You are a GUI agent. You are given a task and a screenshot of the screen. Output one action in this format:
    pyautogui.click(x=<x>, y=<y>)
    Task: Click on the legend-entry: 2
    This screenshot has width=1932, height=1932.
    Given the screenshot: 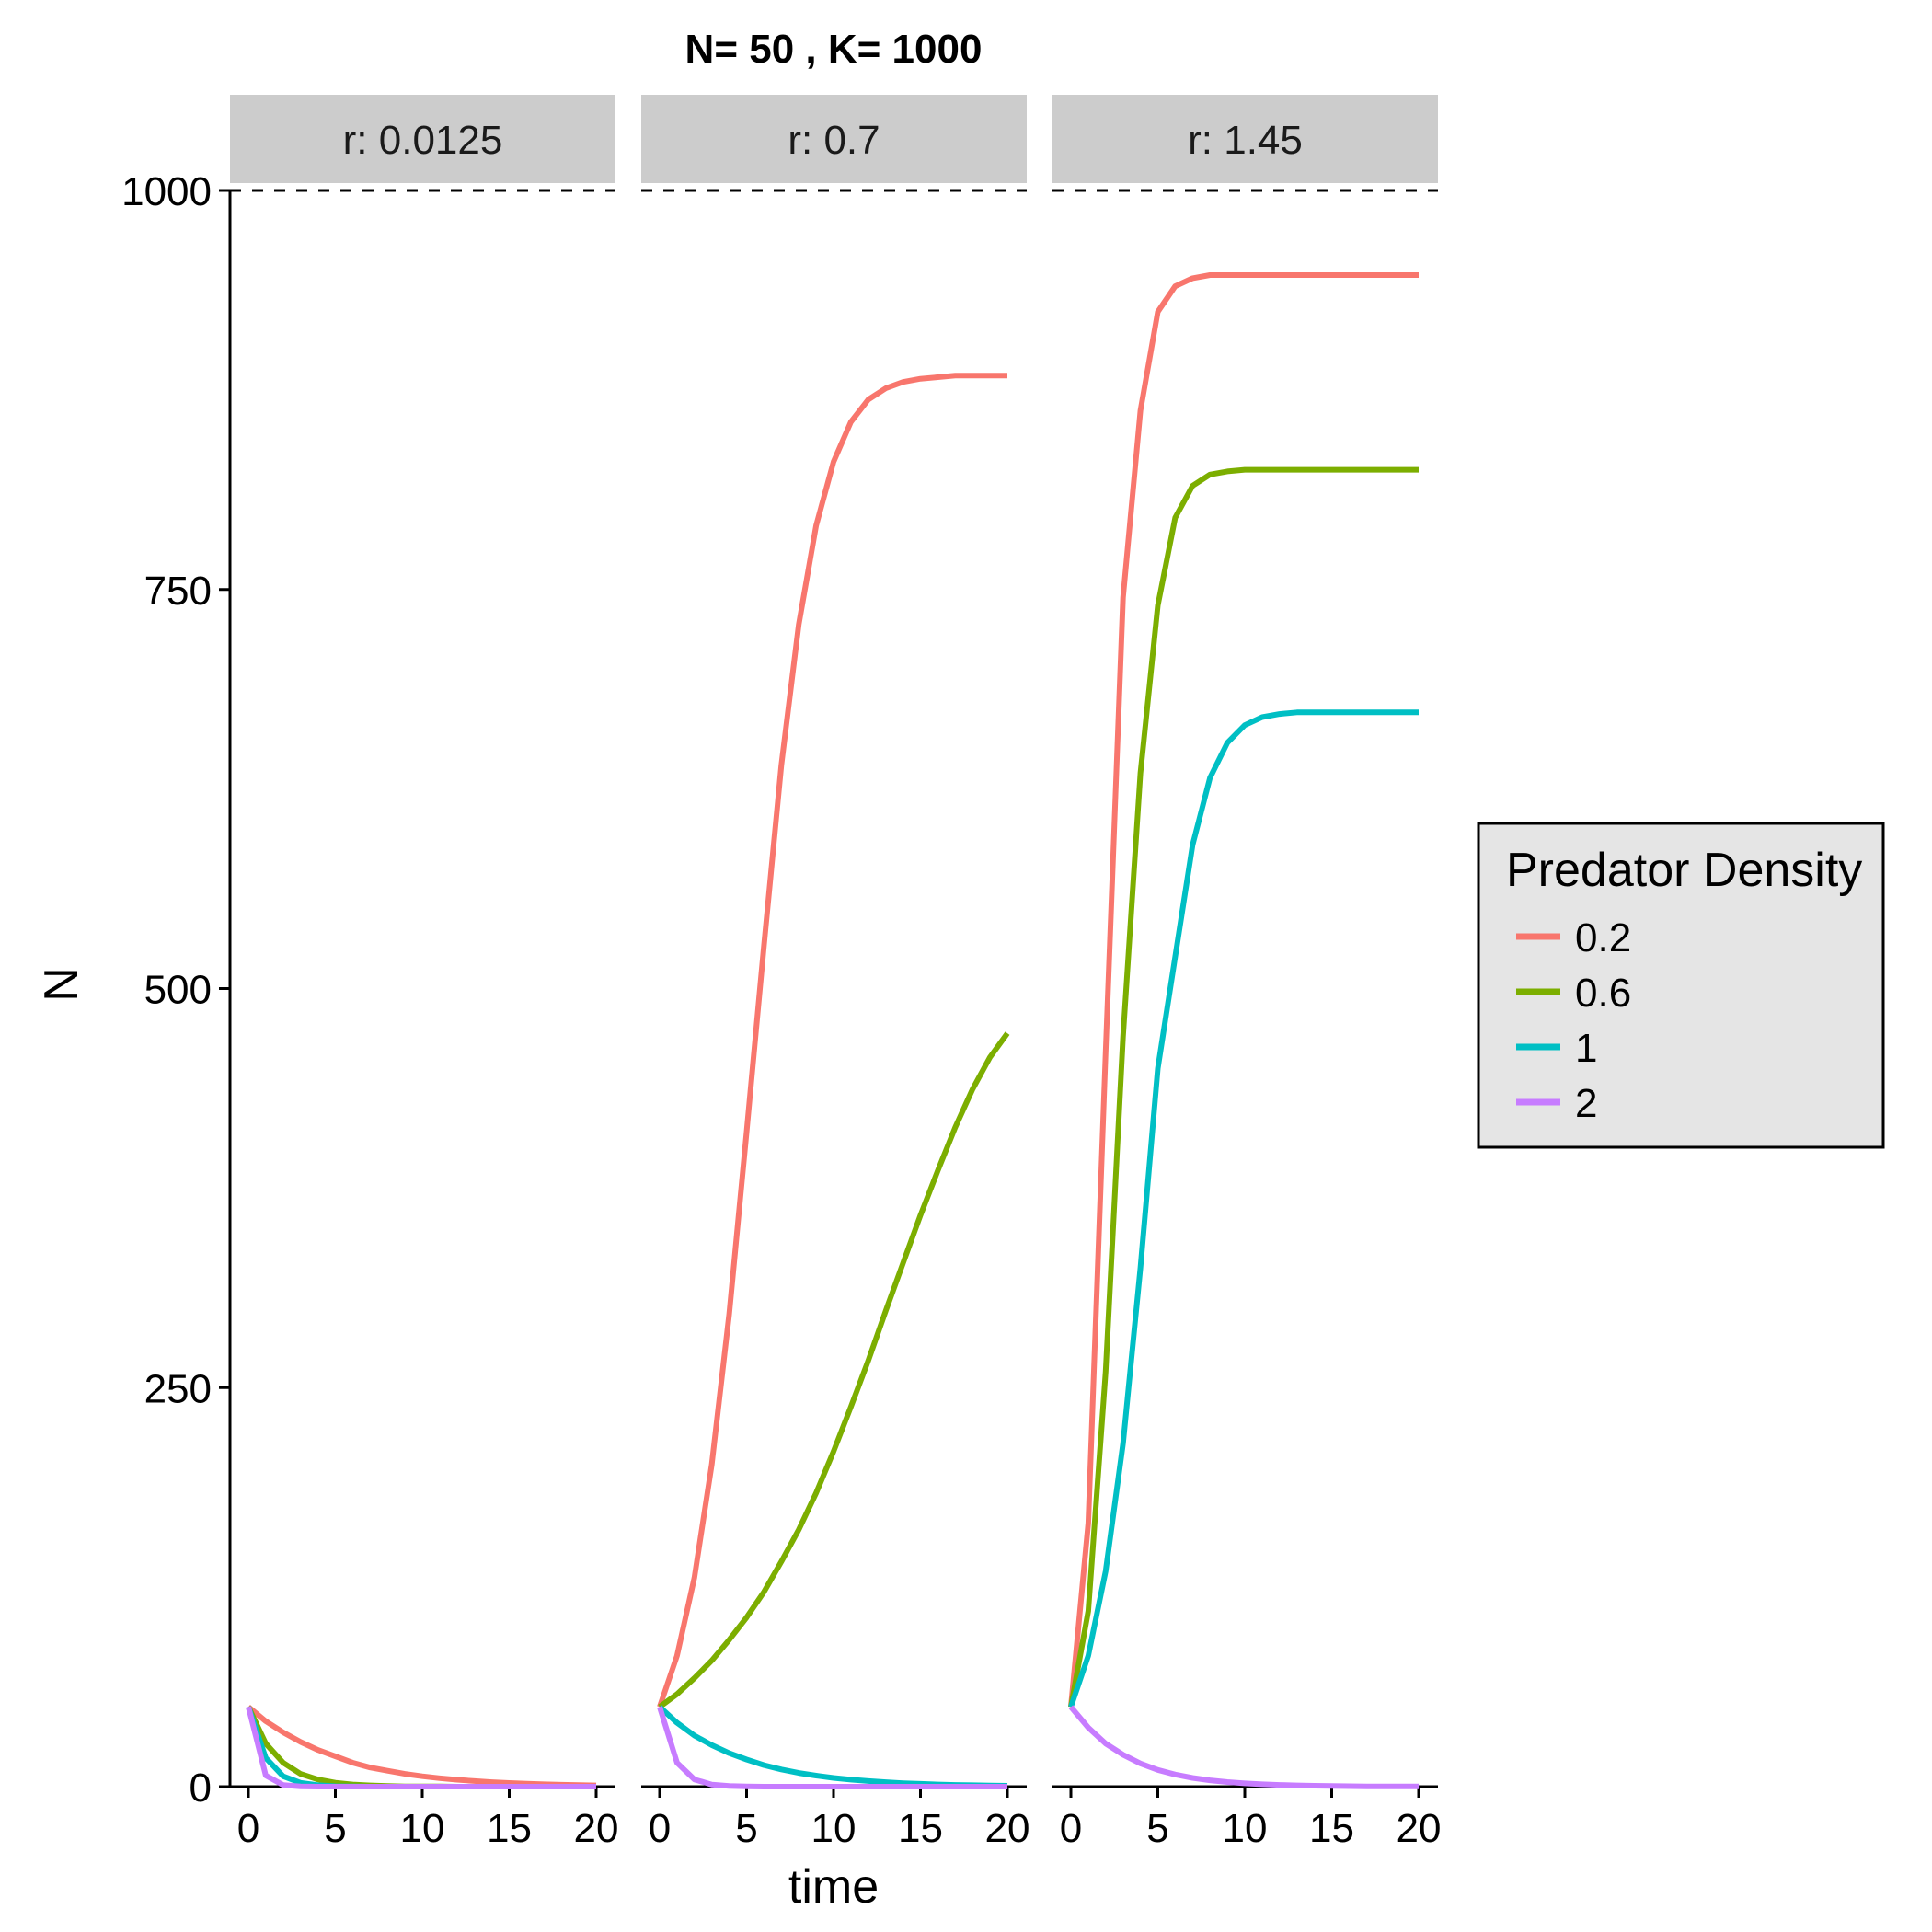 What is the action you would take?
    pyautogui.click(x=1556, y=1103)
    